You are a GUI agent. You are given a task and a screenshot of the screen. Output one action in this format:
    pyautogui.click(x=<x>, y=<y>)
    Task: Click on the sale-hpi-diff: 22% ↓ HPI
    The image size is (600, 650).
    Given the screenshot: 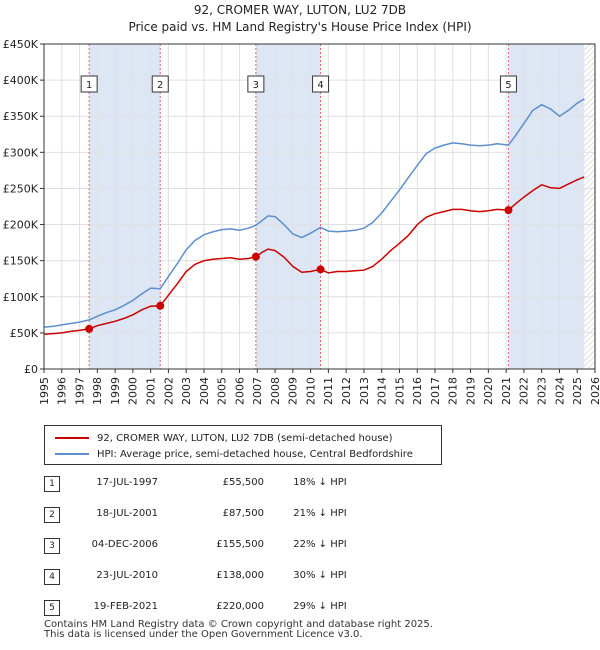 What is the action you would take?
    pyautogui.click(x=320, y=544)
    